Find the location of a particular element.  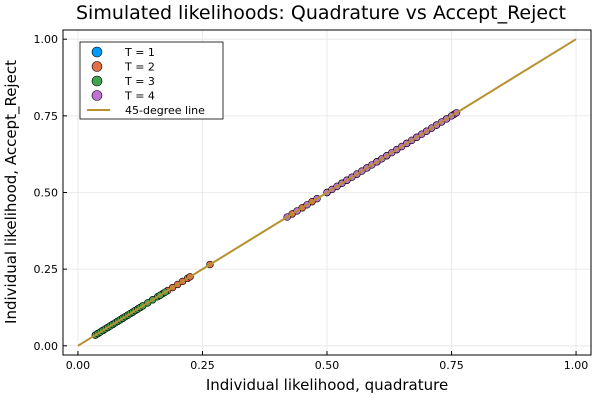

y-axis-label: Individual likelihood, Accept_Reject is located at coordinates (11, 192).